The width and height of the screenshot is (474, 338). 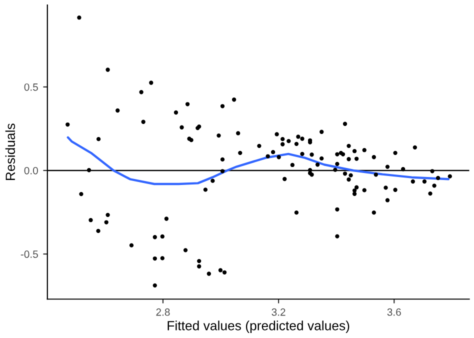 What do you see at coordinates (279, 312) in the screenshot?
I see `x-tick-label: 3.2` at bounding box center [279, 312].